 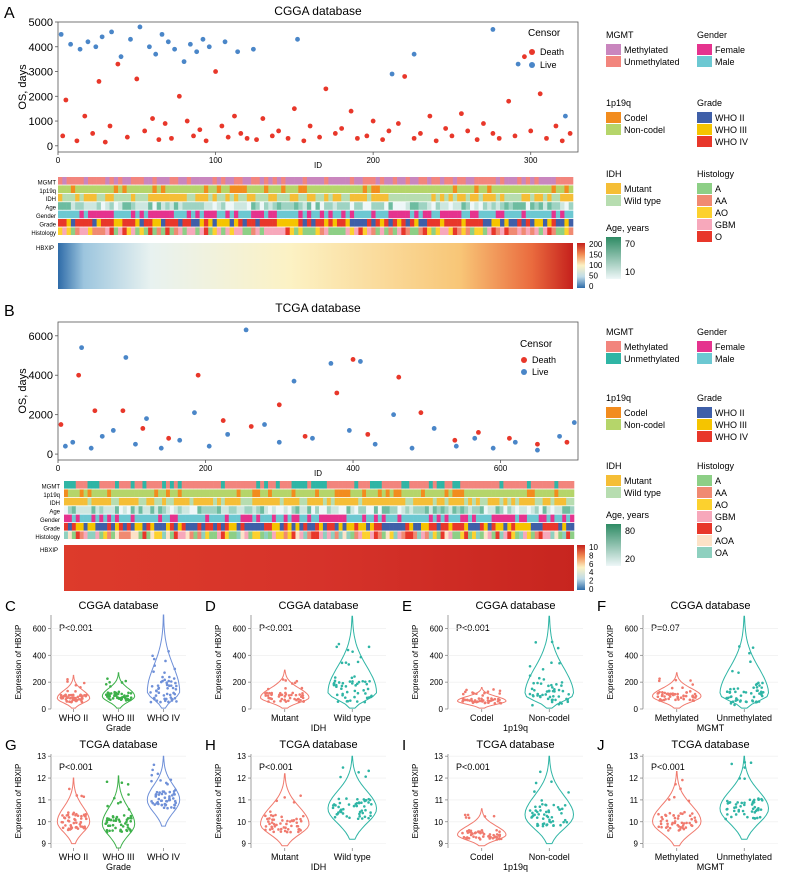 I want to click on y-tick-label: 200, so click(x=632, y=682).